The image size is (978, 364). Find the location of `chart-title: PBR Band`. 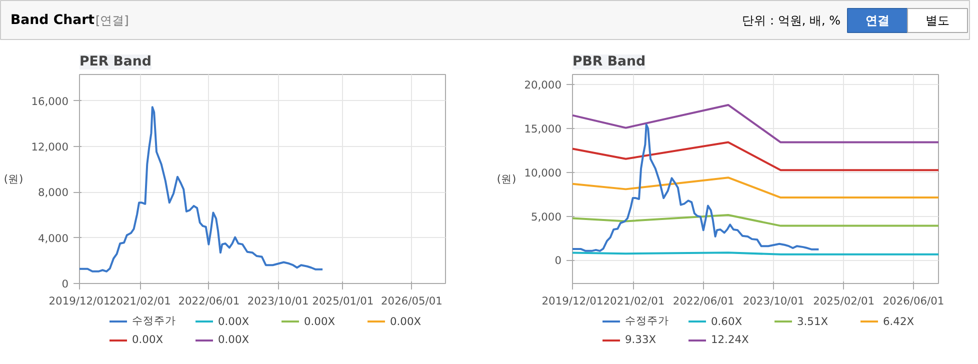

chart-title: PBR Band is located at coordinates (609, 62).